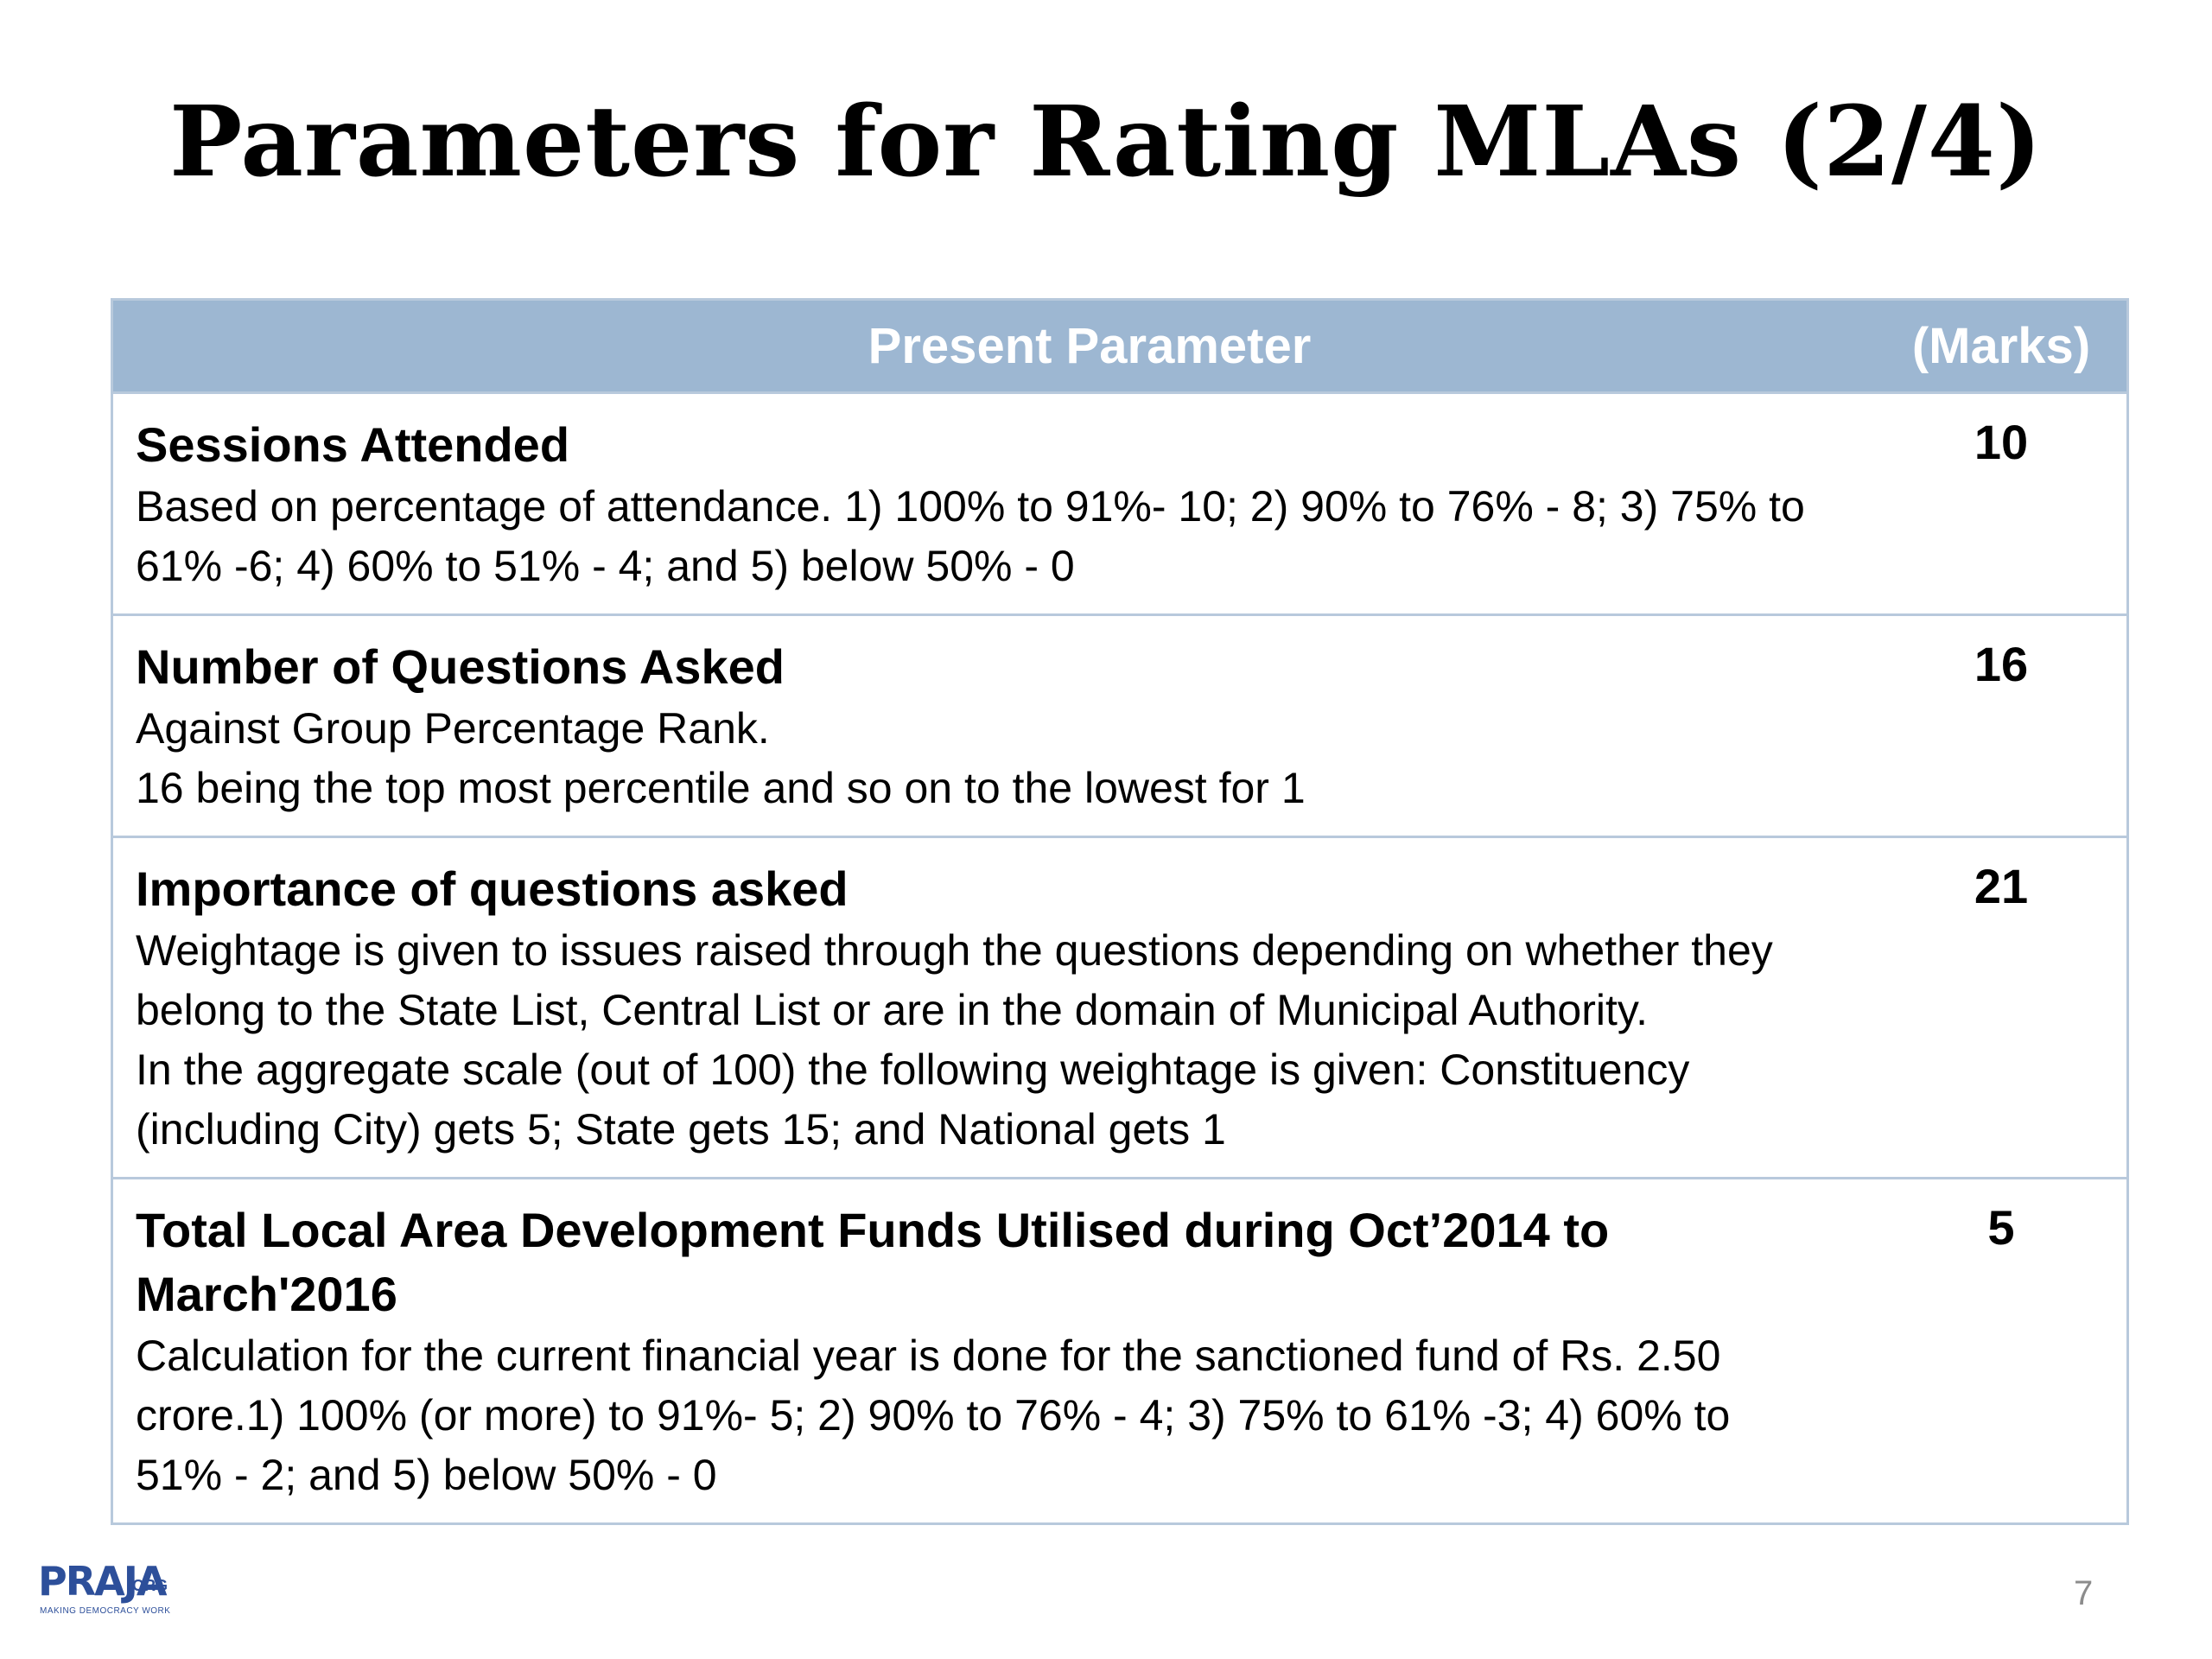  What do you see at coordinates (353, 444) in the screenshot?
I see `parameter-title: Sessions Attended` at bounding box center [353, 444].